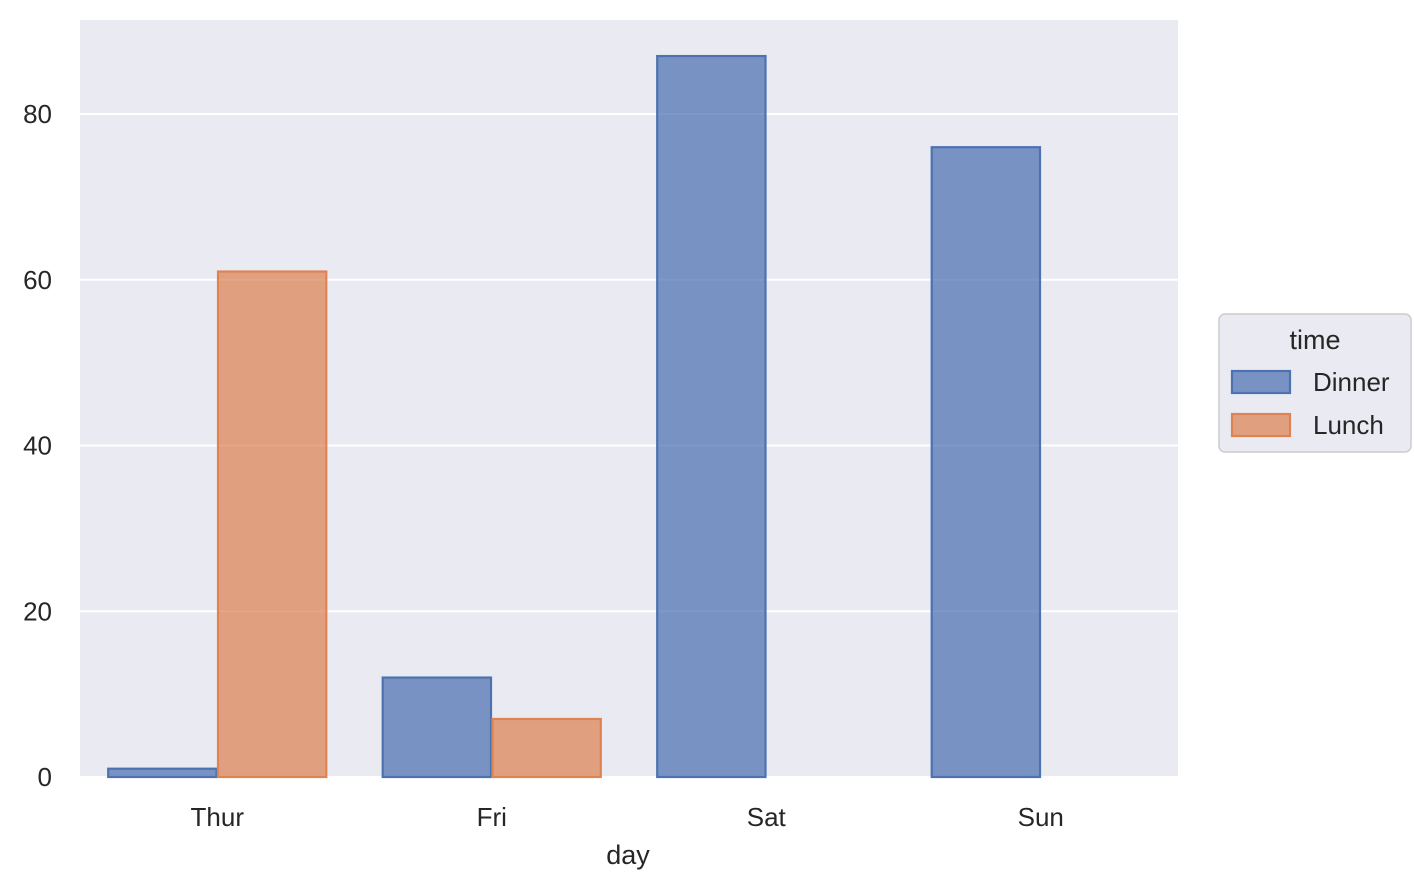 The image size is (1414, 890). Describe the element at coordinates (37, 280) in the screenshot. I see `y-tick-label: 60` at that location.